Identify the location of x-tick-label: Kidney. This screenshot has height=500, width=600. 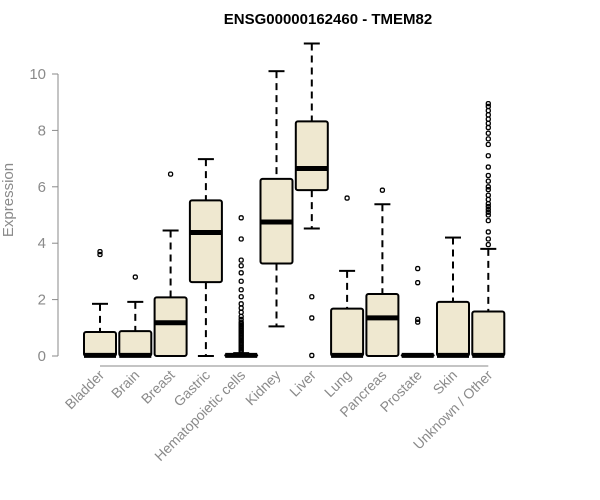
(263, 388).